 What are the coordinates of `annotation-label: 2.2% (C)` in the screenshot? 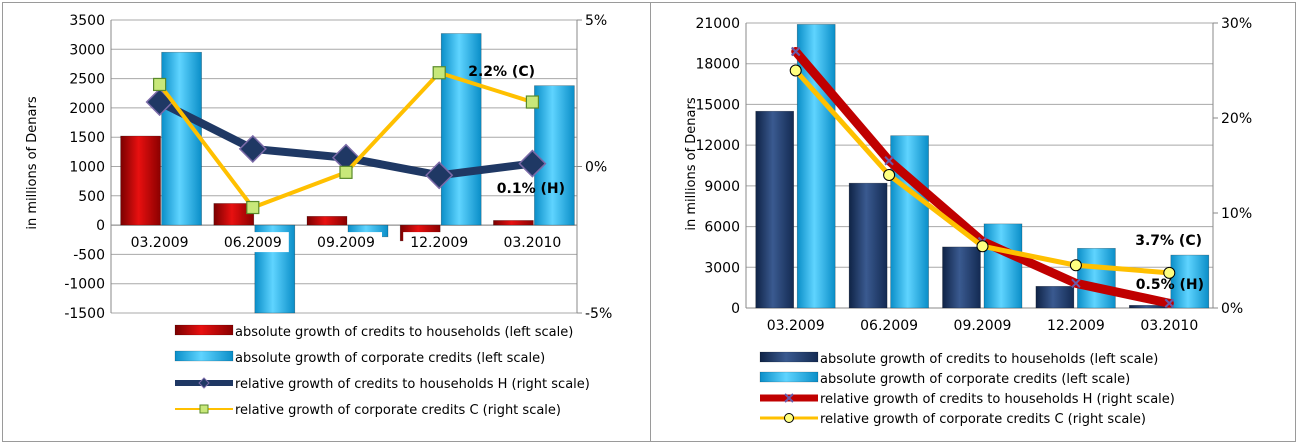 It's located at (501, 72).